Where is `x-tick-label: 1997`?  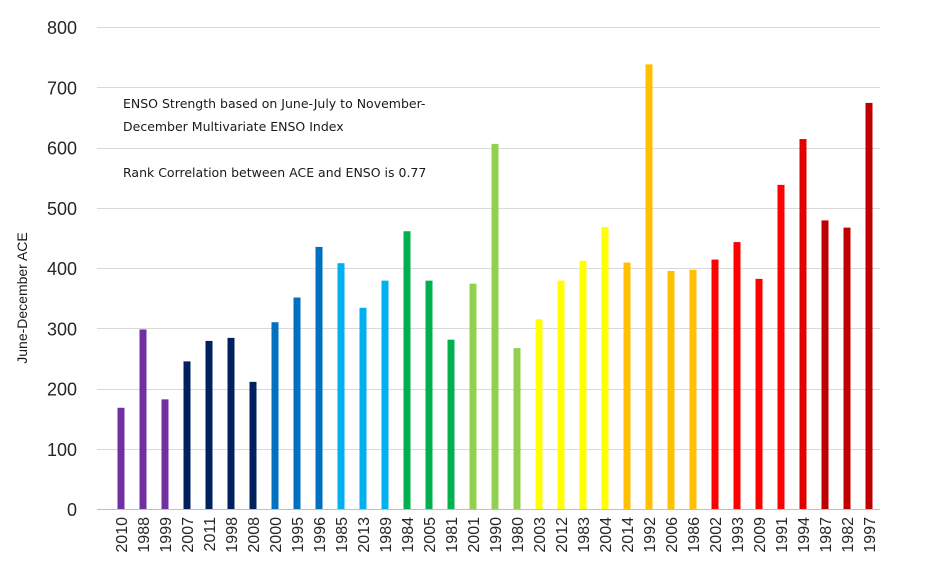
x-tick-label: 1997 is located at coordinates (870, 535).